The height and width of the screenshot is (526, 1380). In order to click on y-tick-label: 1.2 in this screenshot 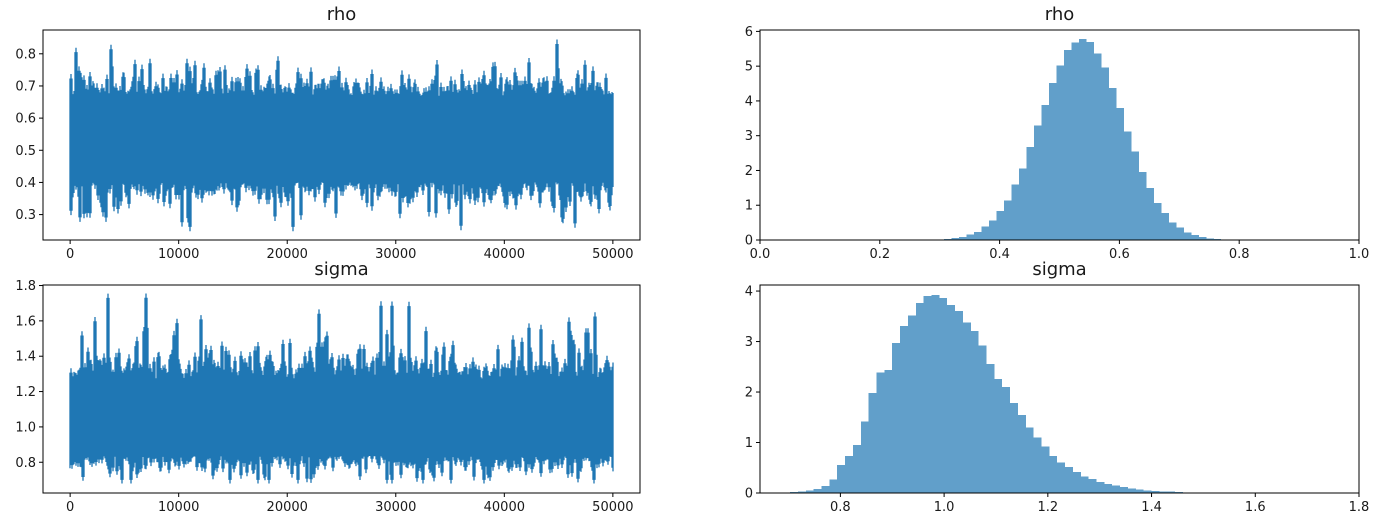, I will do `click(25, 392)`.